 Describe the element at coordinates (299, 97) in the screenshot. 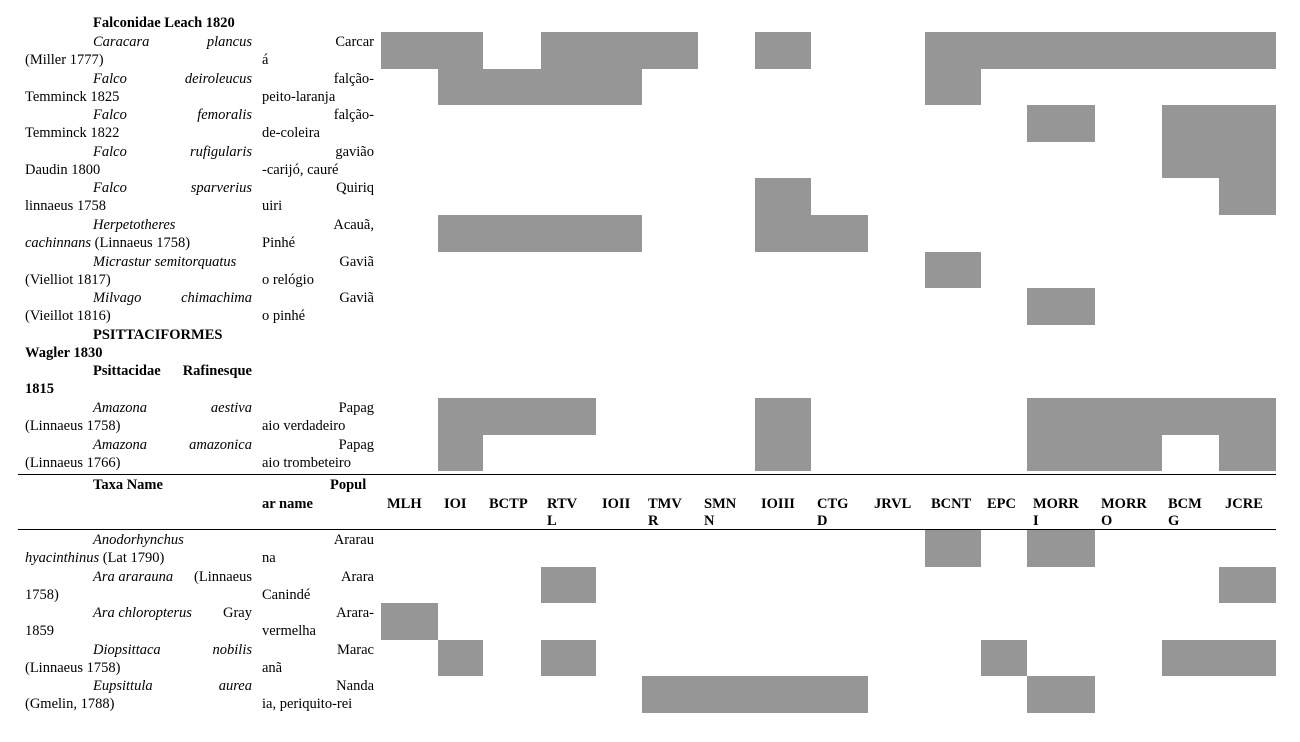

I see `popular-name-part: peito-laranja` at that location.